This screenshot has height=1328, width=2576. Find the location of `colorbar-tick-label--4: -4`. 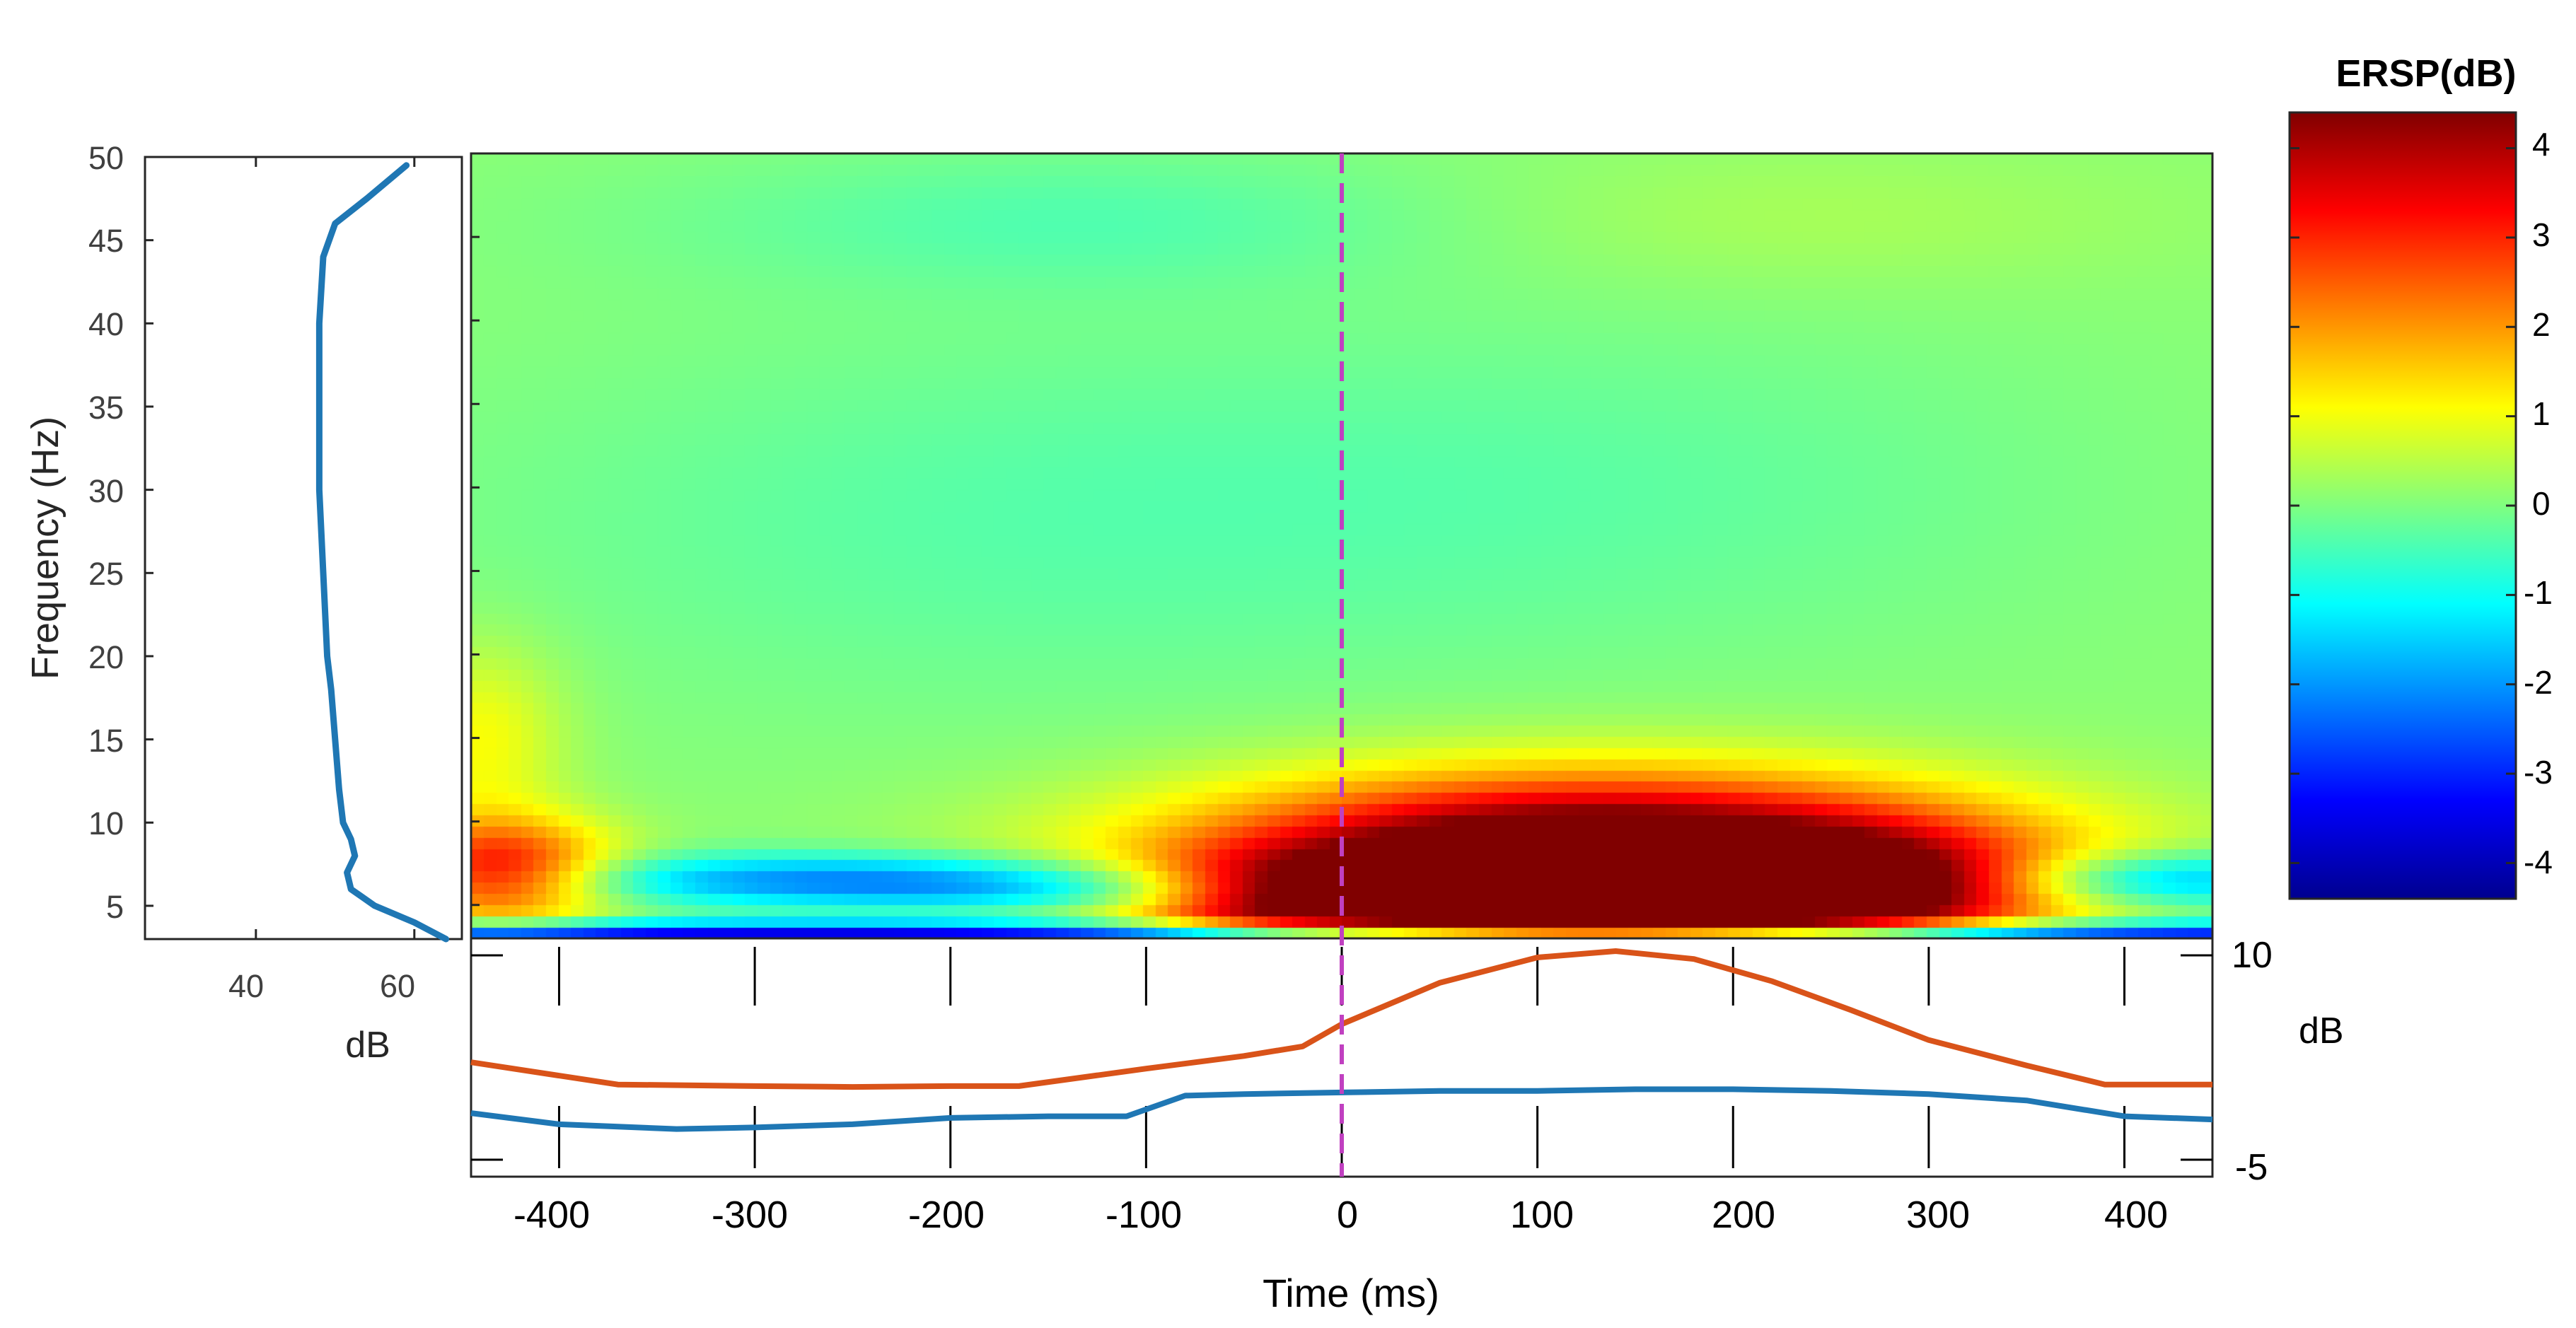

colorbar-tick-label--4: -4 is located at coordinates (2538, 862).